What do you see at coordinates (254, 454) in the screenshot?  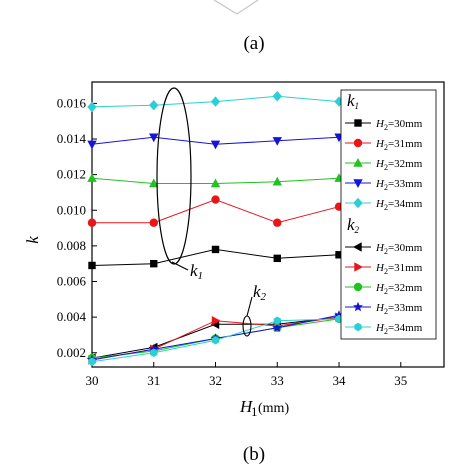 I see `caption-b: (b)` at bounding box center [254, 454].